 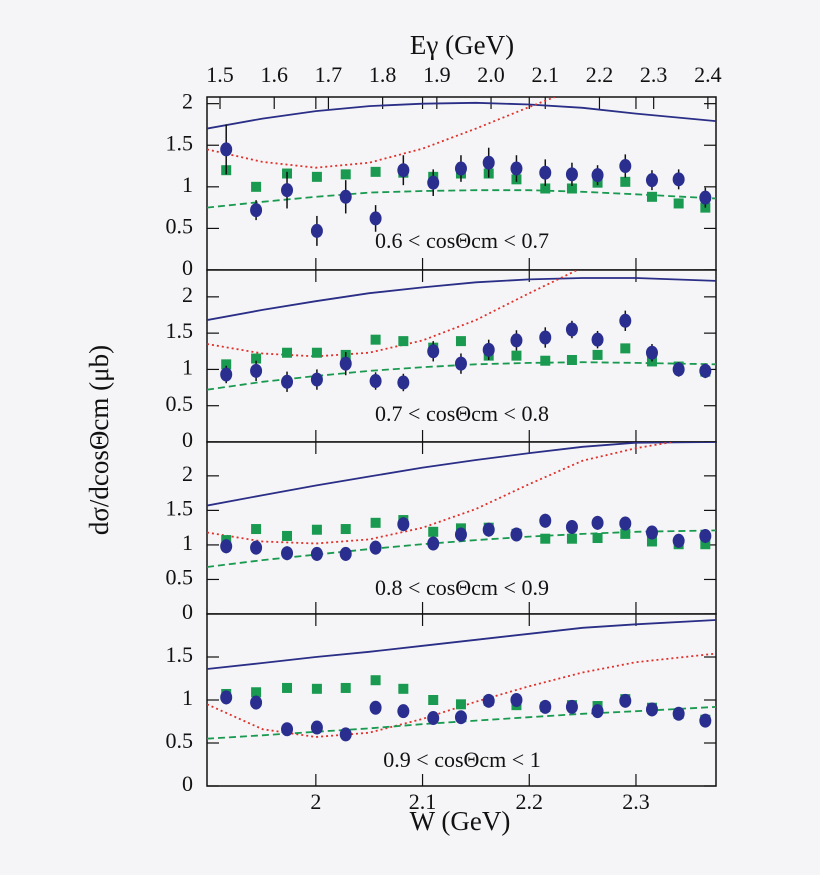 I want to click on top-axis-label: Eγ (GeV), so click(x=462, y=45).